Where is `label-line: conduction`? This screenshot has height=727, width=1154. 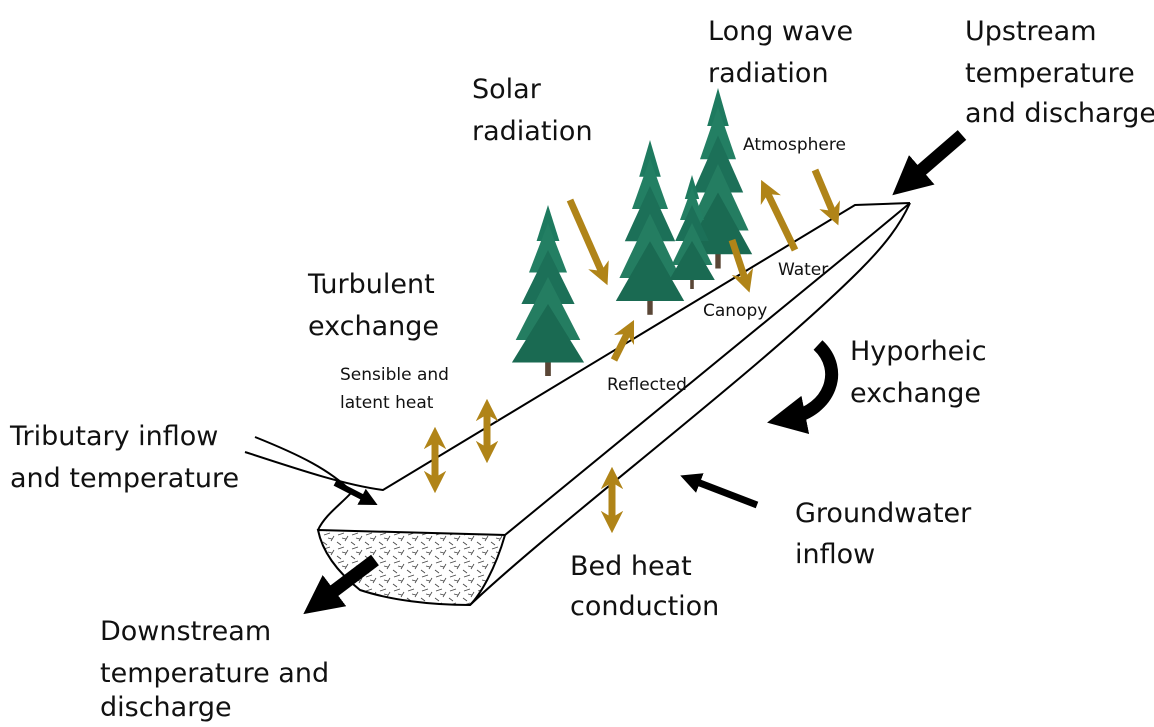
label-line: conduction is located at coordinates (644, 606).